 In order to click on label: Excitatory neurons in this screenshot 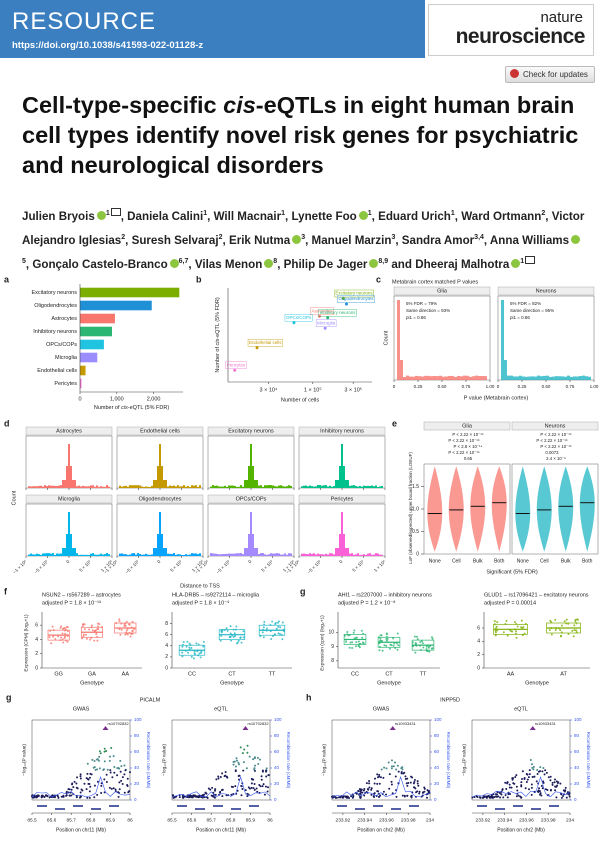, I will do `click(54, 293)`.